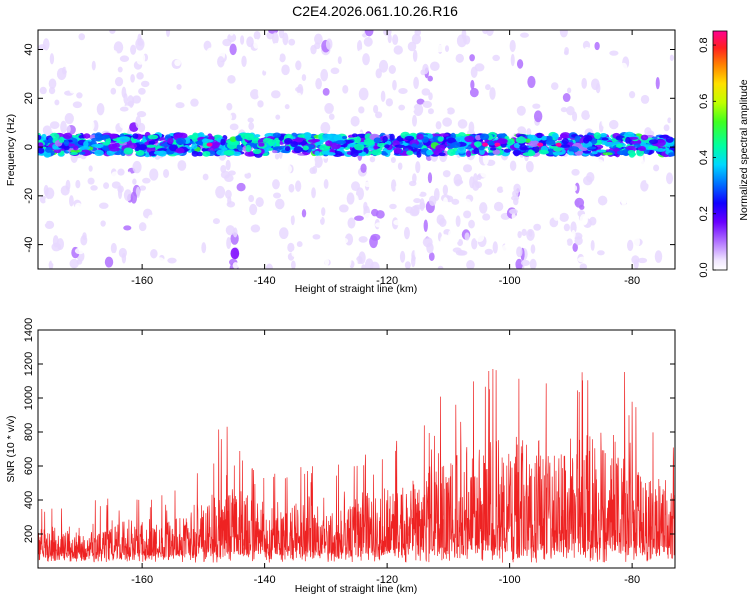 The width and height of the screenshot is (750, 605). Describe the element at coordinates (510, 580) in the screenshot. I see `snr-x-tick-label: -100` at that location.